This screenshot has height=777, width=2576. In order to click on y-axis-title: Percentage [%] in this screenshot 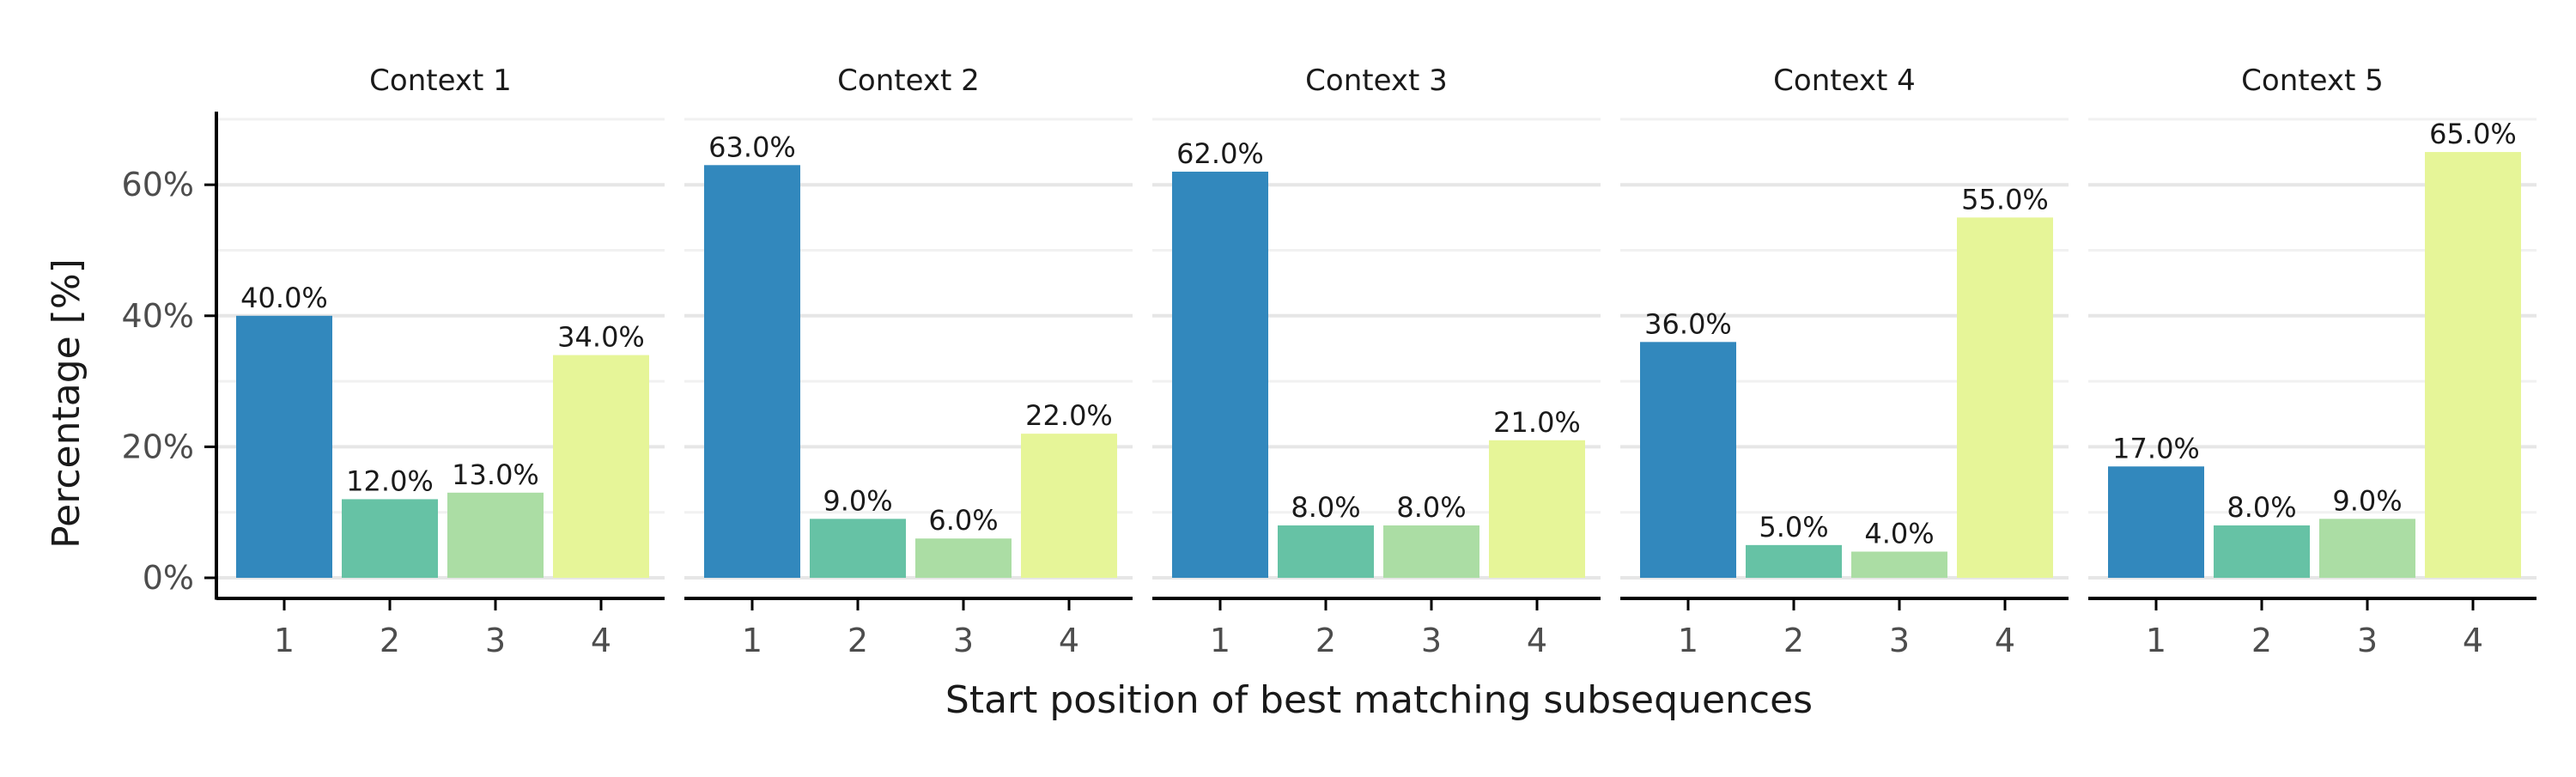, I will do `click(66, 403)`.